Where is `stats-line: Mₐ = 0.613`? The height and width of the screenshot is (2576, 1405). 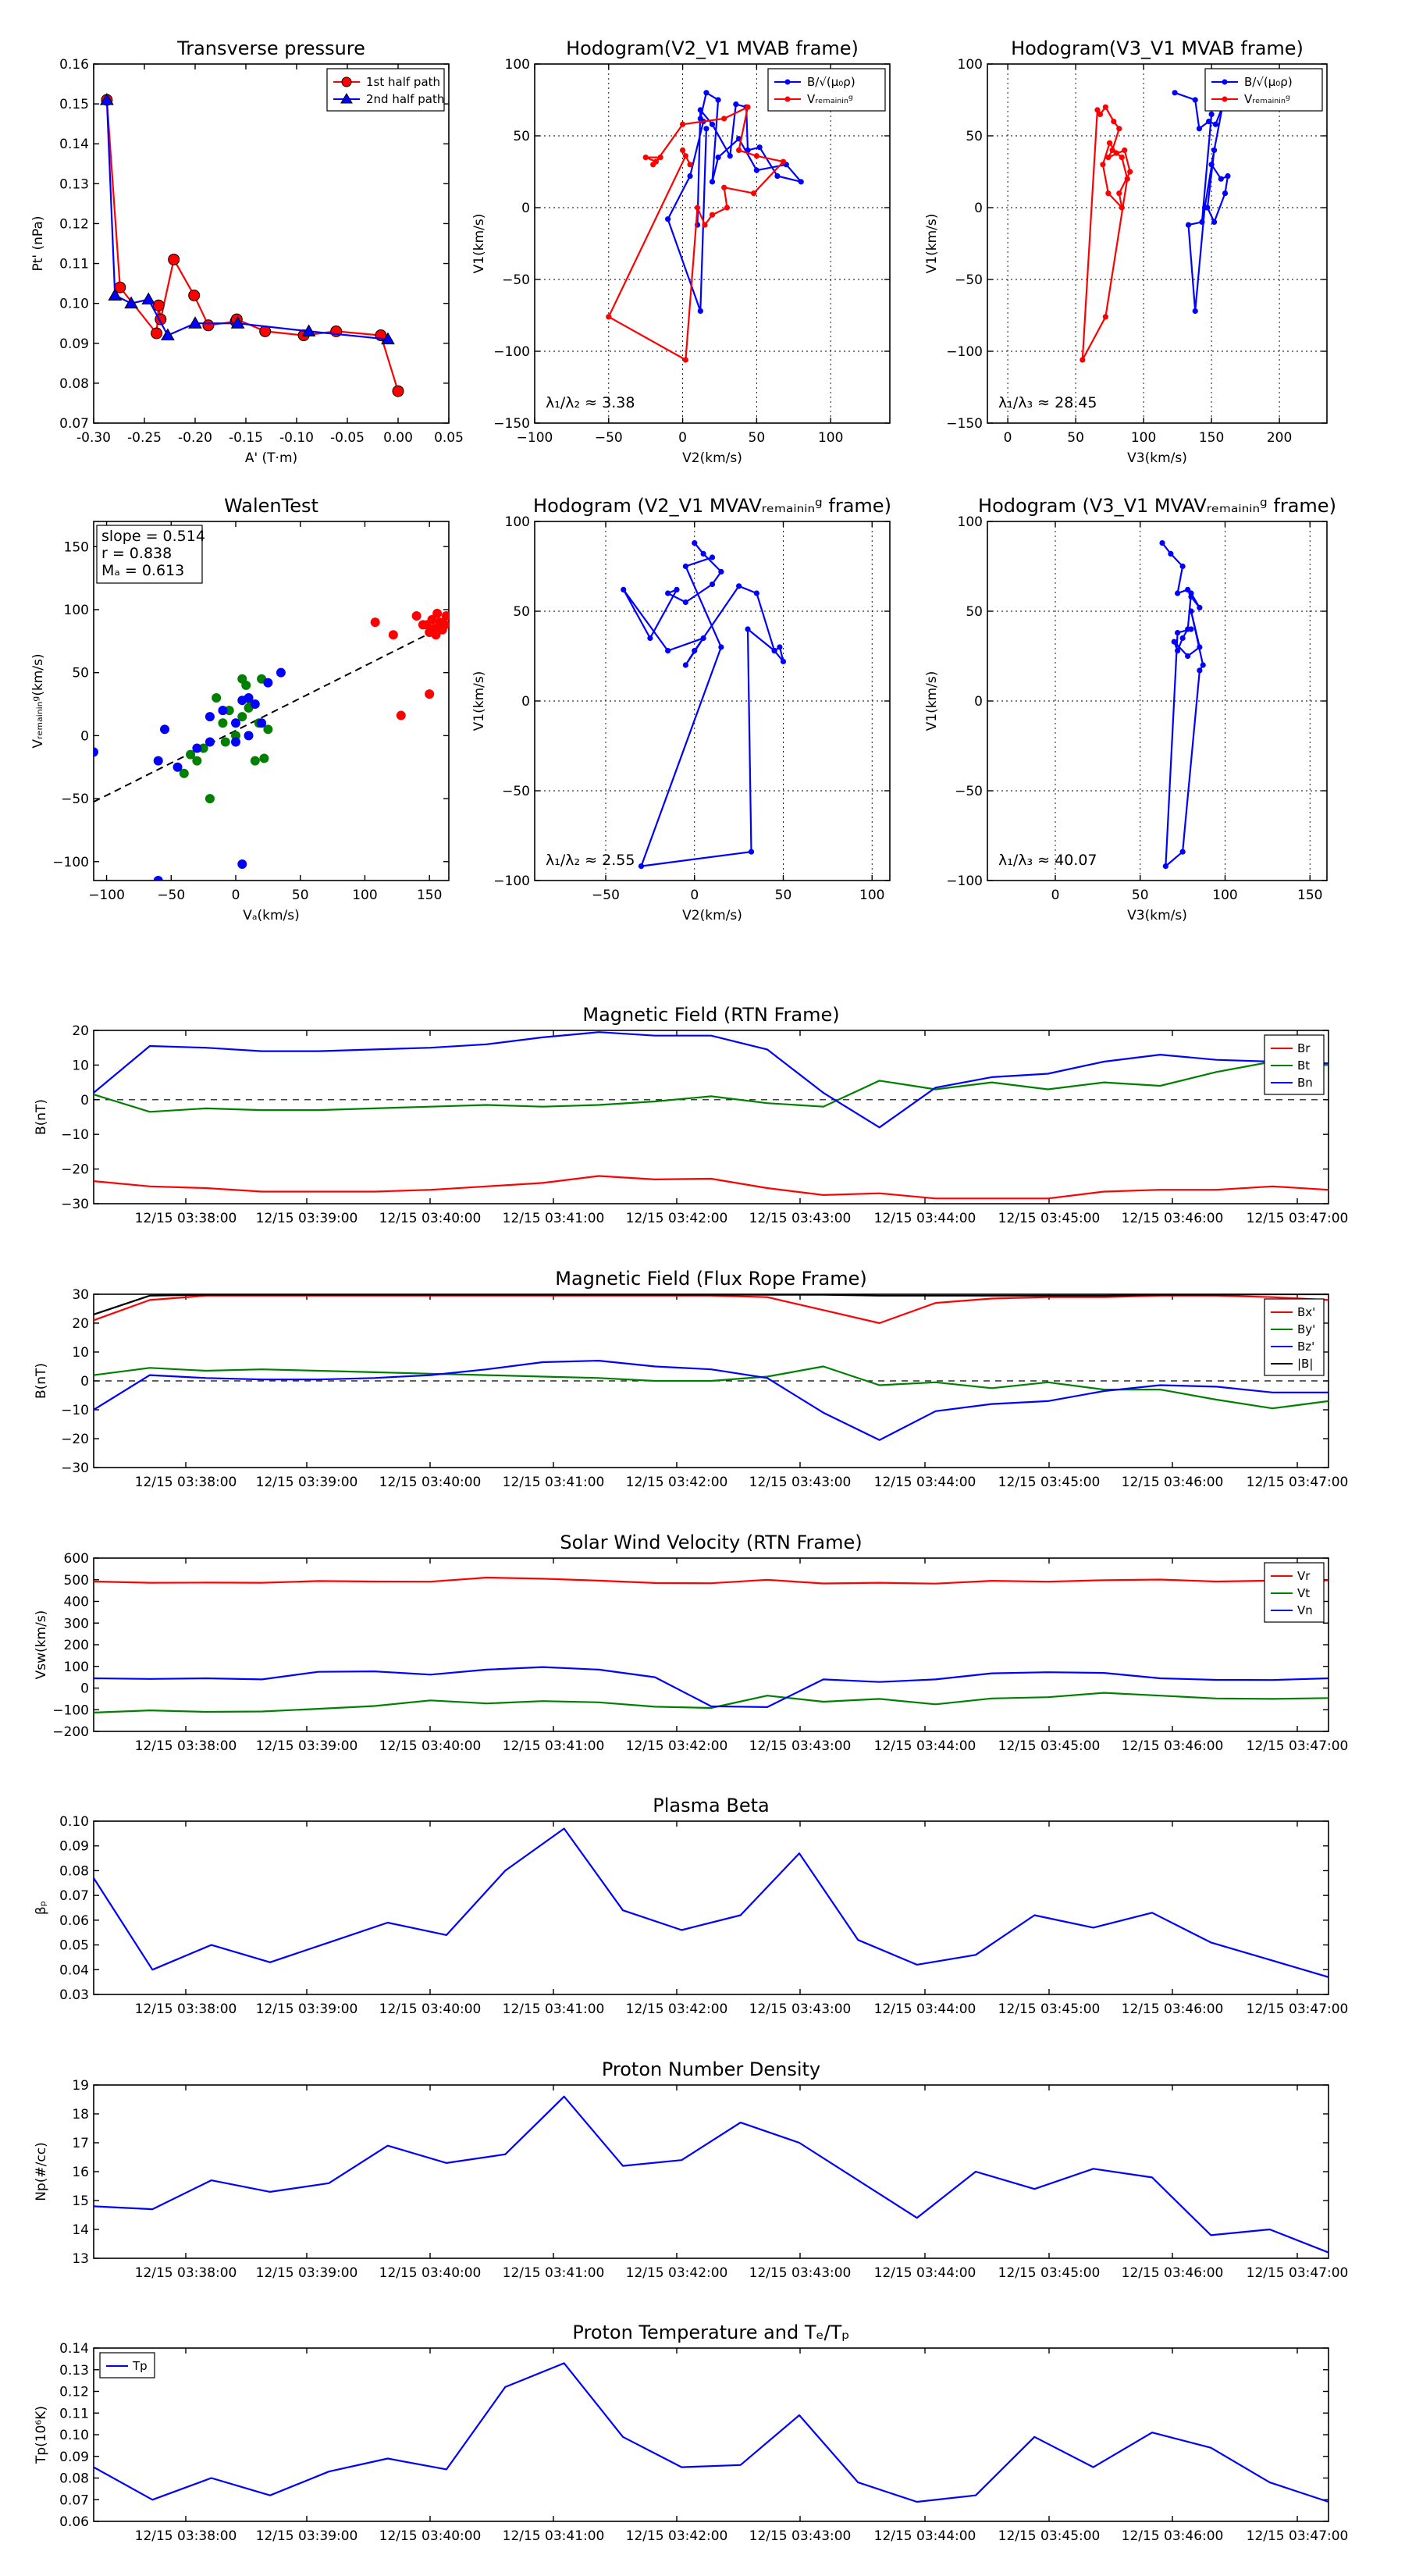 stats-line: Mₐ = 0.613 is located at coordinates (143, 570).